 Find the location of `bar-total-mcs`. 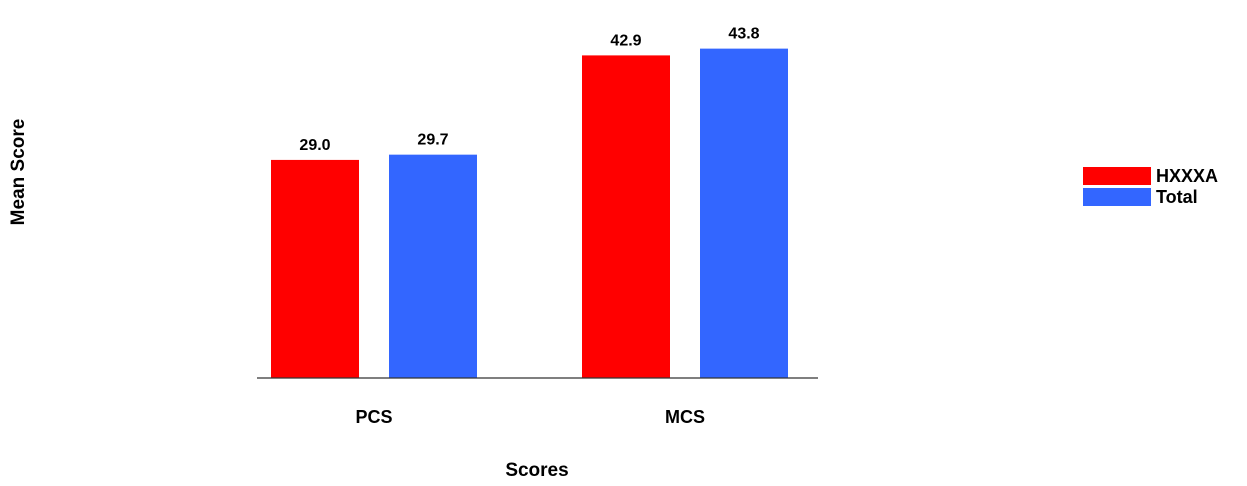

bar-total-mcs is located at coordinates (744, 213).